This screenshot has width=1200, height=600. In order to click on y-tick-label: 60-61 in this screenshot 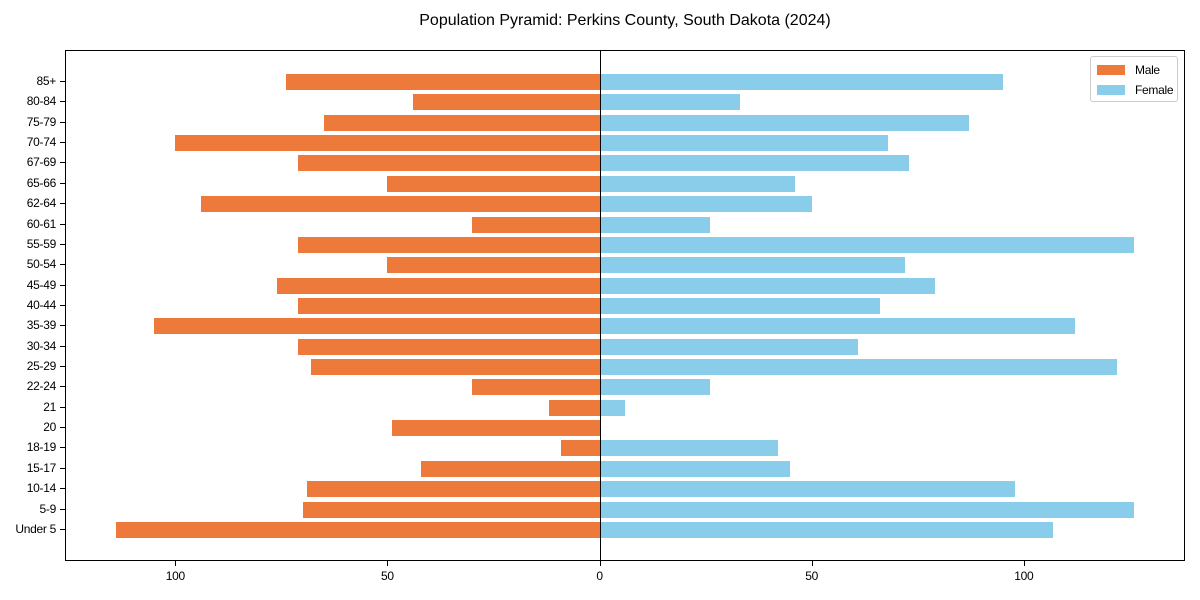, I will do `click(41, 223)`.